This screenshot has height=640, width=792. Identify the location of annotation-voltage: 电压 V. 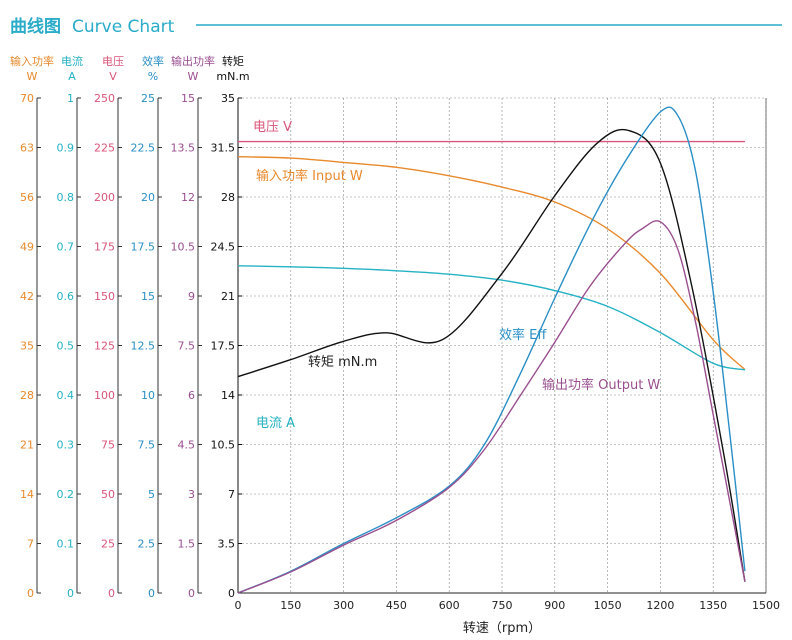
(272, 127).